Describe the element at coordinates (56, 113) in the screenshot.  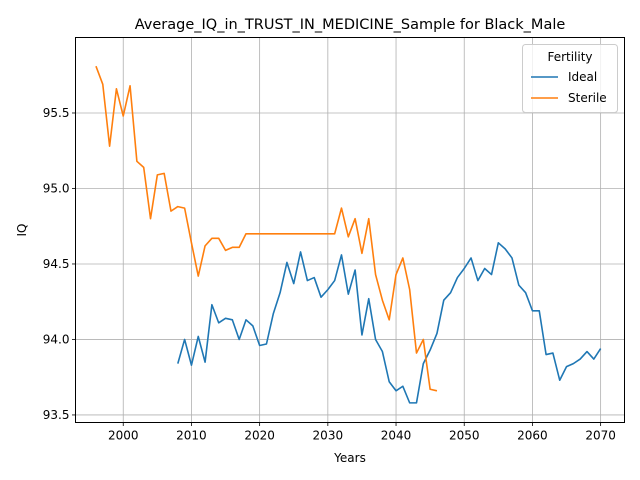
I see `y-tick-label: 95.5` at that location.